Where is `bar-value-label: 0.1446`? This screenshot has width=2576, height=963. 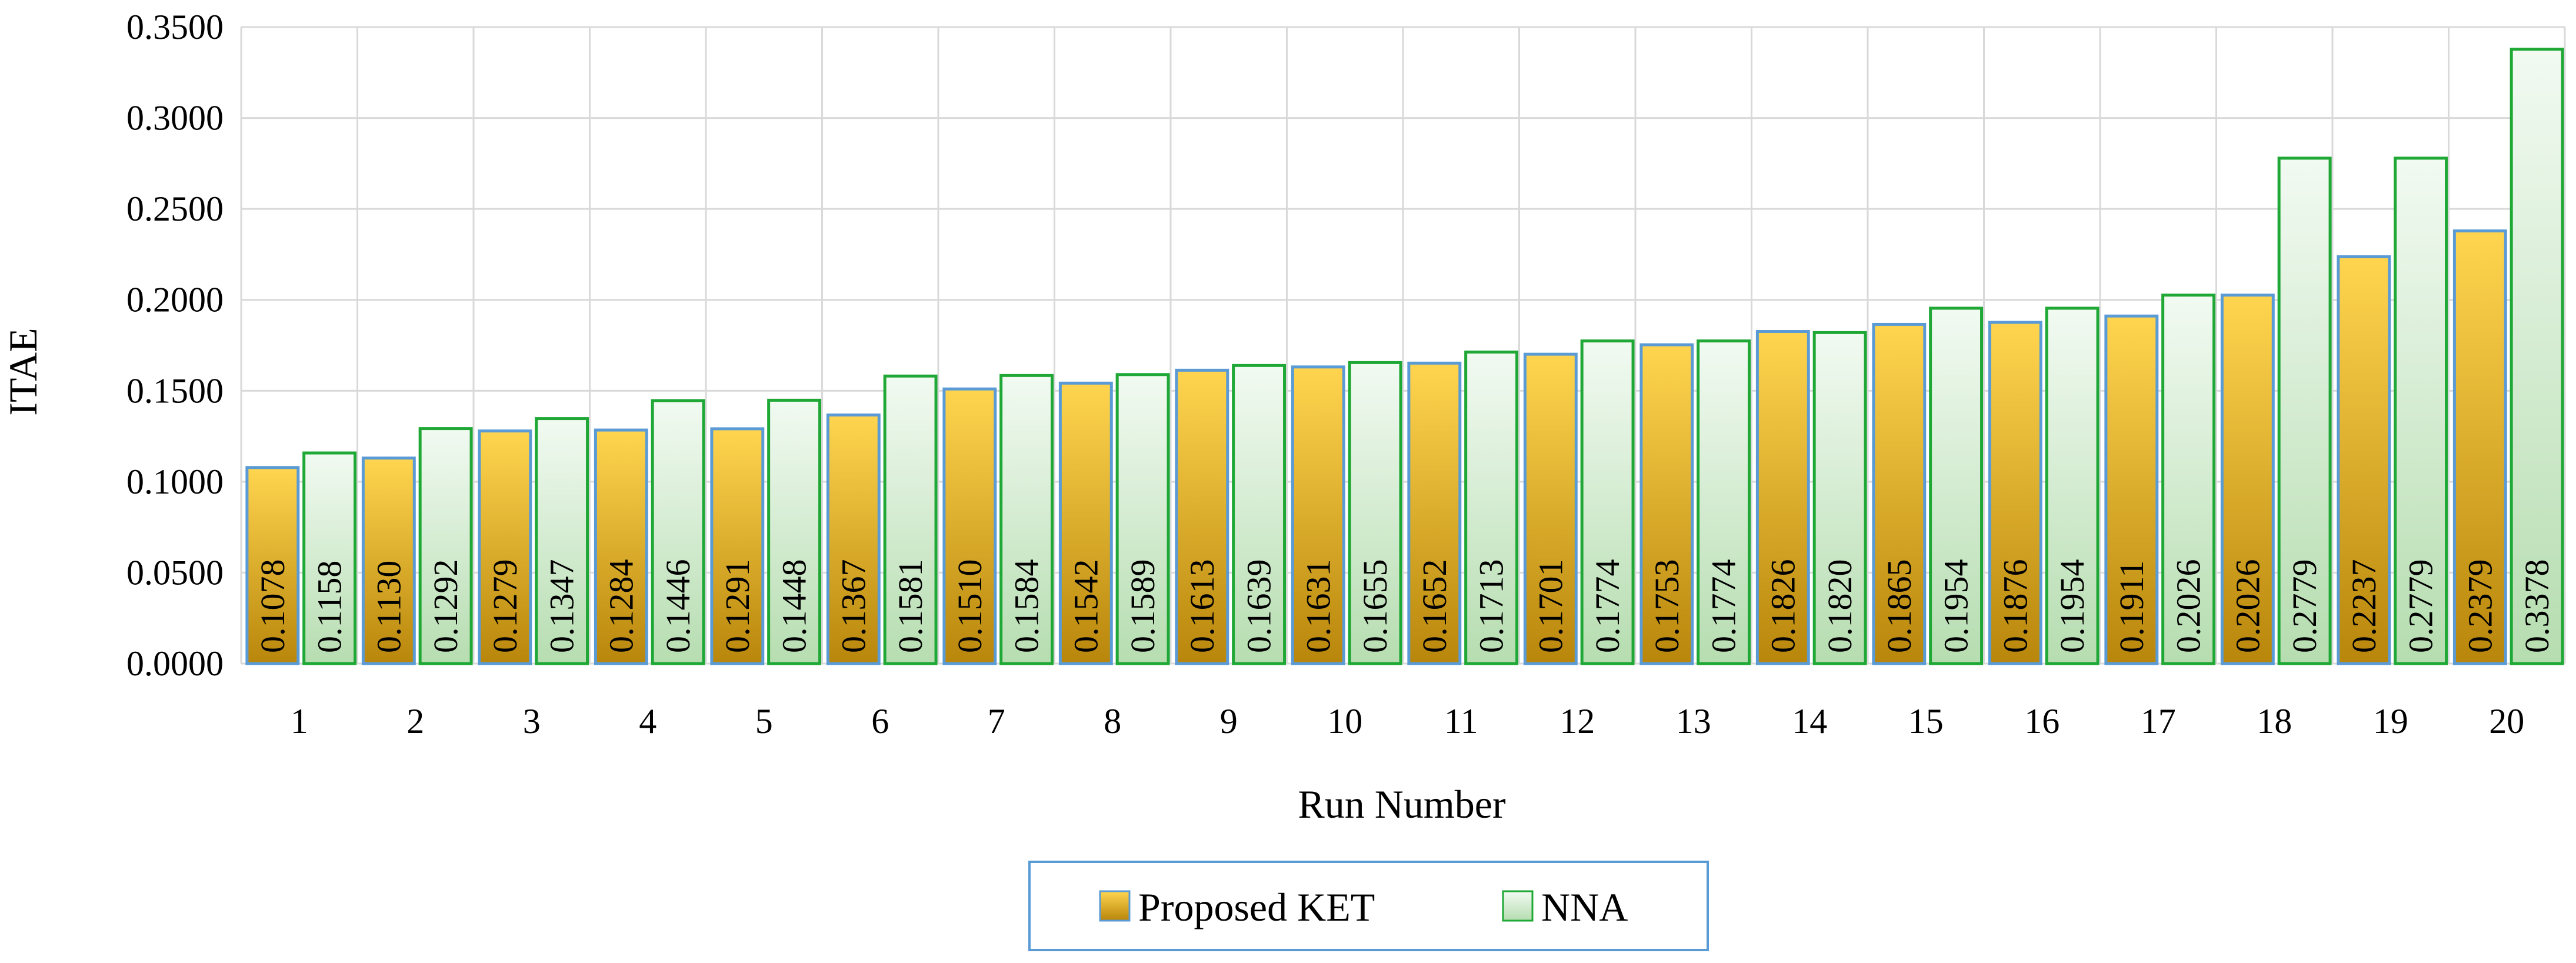 bar-value-label: 0.1446 is located at coordinates (678, 606).